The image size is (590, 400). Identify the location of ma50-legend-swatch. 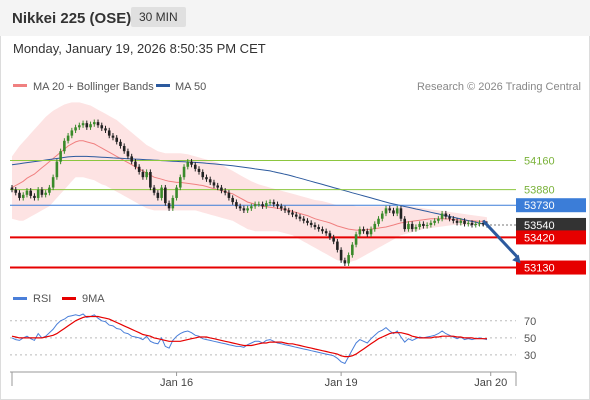
(163, 85).